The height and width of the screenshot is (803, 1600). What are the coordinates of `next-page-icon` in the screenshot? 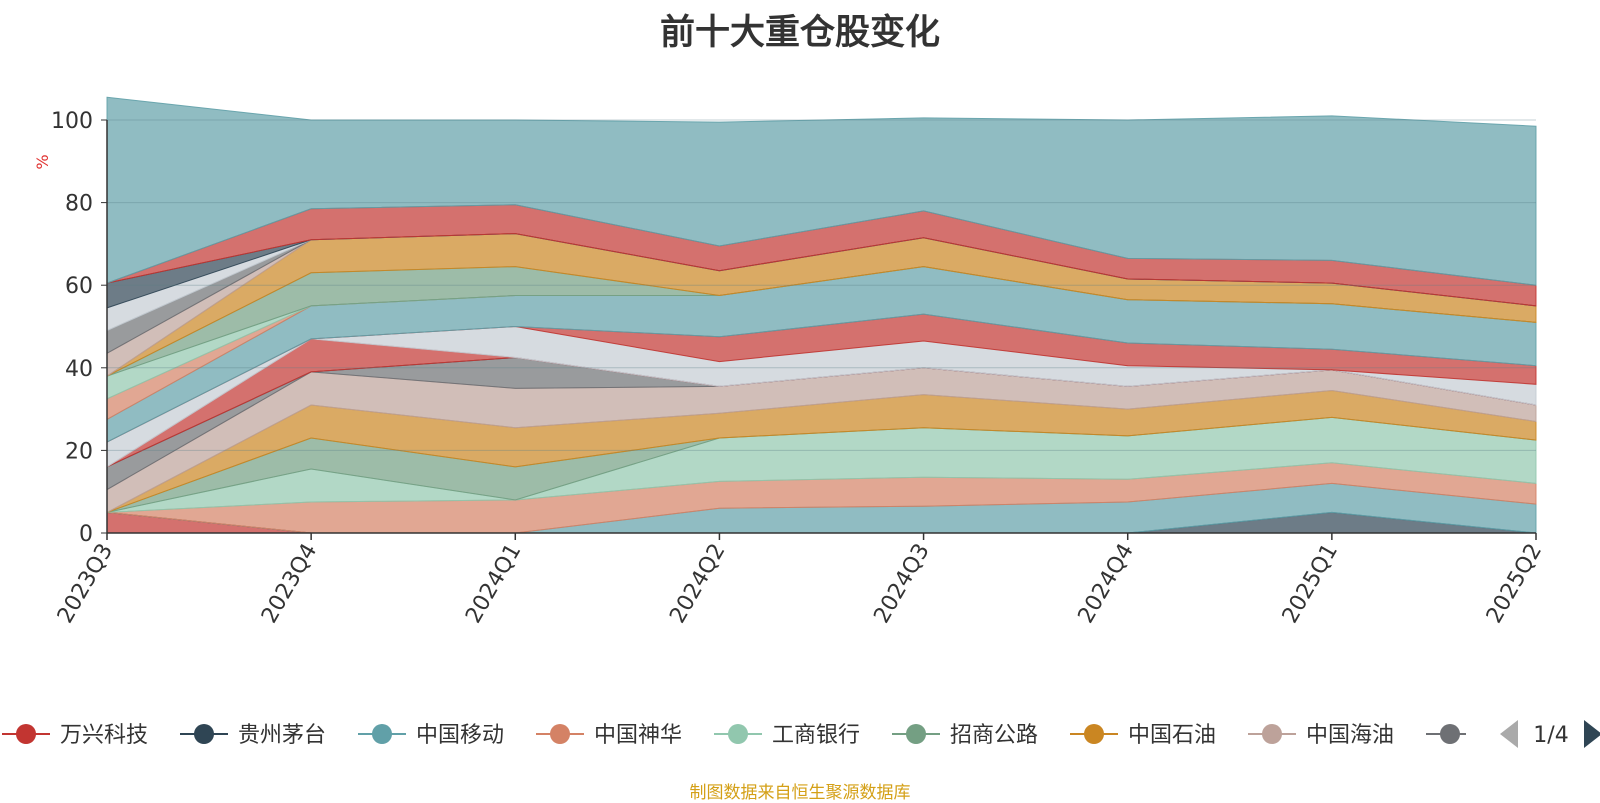 It's located at (1592, 734).